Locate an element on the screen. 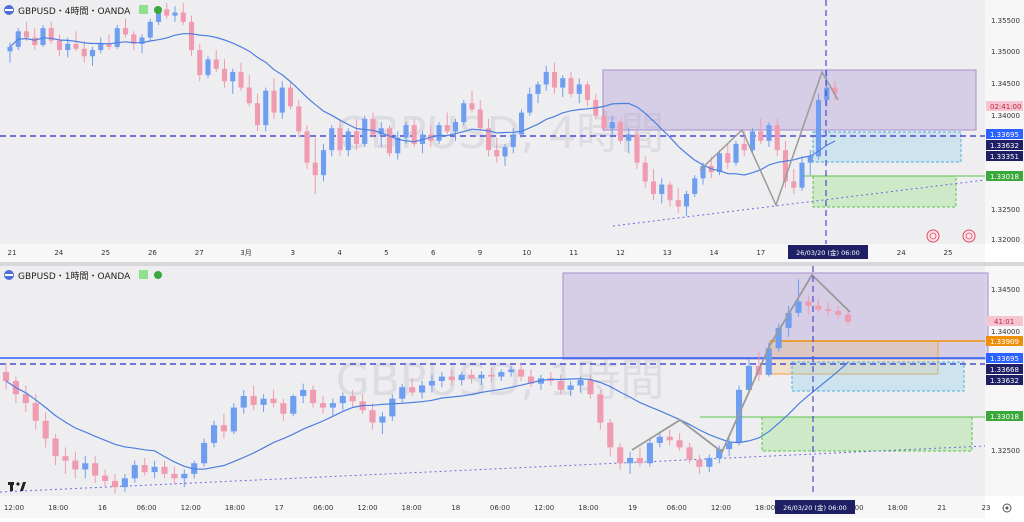 The height and width of the screenshot is (522, 1024). x-tick-label: 17 is located at coordinates (279, 508).